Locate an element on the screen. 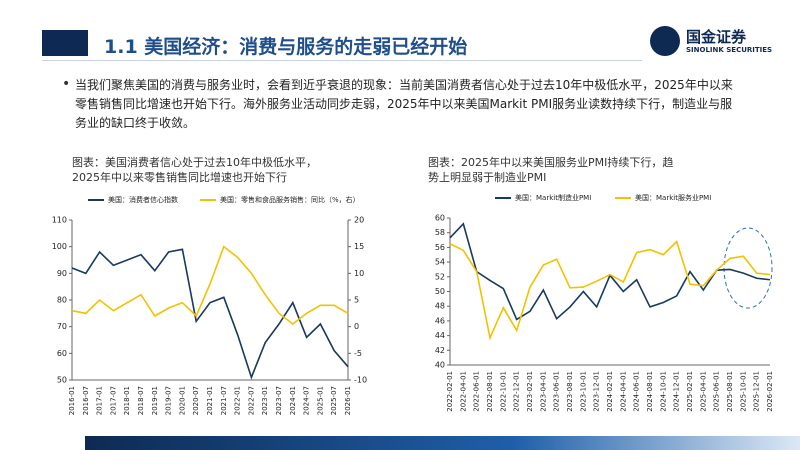  chart-title: 图表：2025年中以来美国服务业PMI持续下行，趋势上明显弱于制造业PMI is located at coordinates (551, 170).